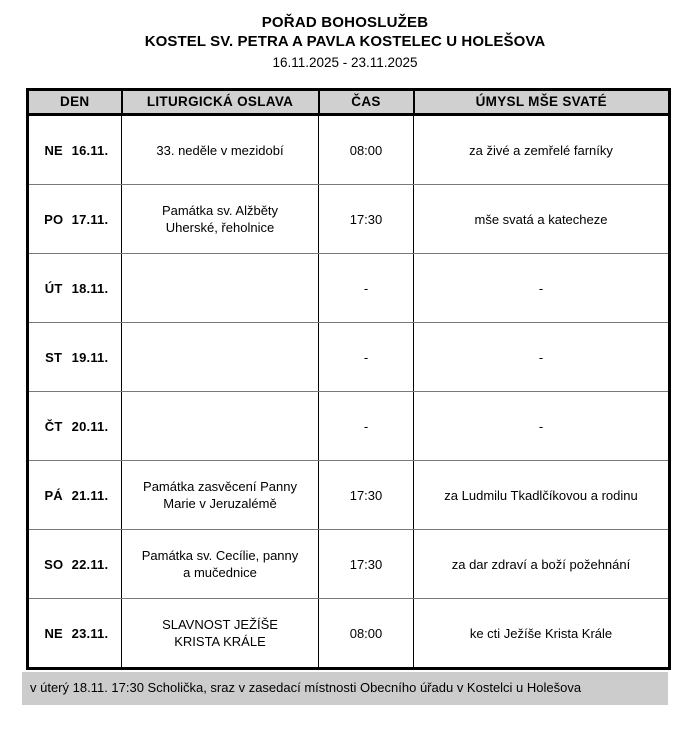  Describe the element at coordinates (541, 149) in the screenshot. I see `cell-intention: za živé a zemřelé farníky` at that location.